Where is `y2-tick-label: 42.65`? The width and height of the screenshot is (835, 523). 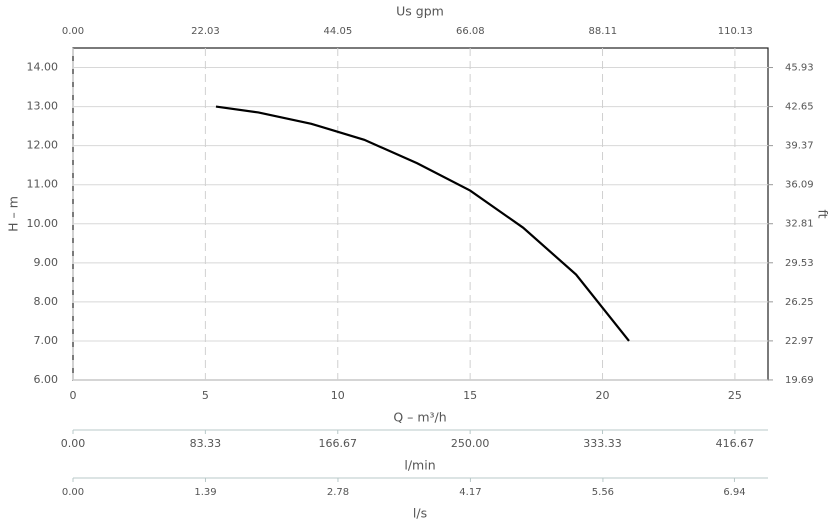
y2-tick-label: 42.65 is located at coordinates (799, 107).